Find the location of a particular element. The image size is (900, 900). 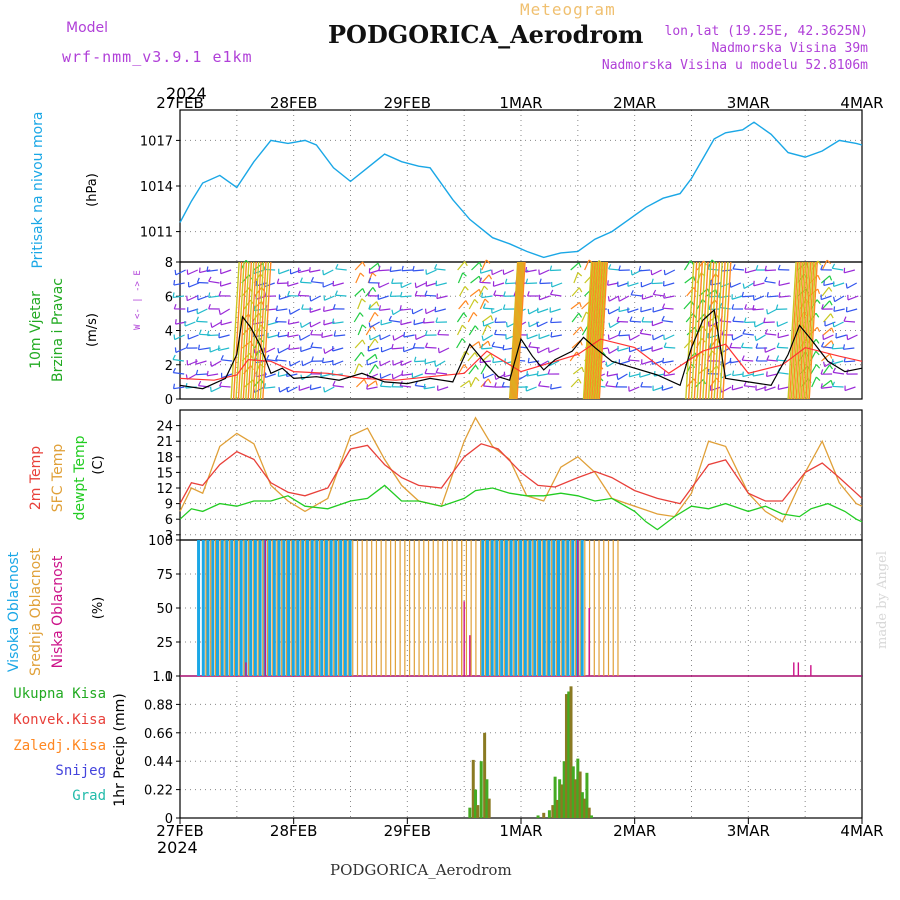

x-tick-label-top: 1MAR is located at coordinates (520, 103).